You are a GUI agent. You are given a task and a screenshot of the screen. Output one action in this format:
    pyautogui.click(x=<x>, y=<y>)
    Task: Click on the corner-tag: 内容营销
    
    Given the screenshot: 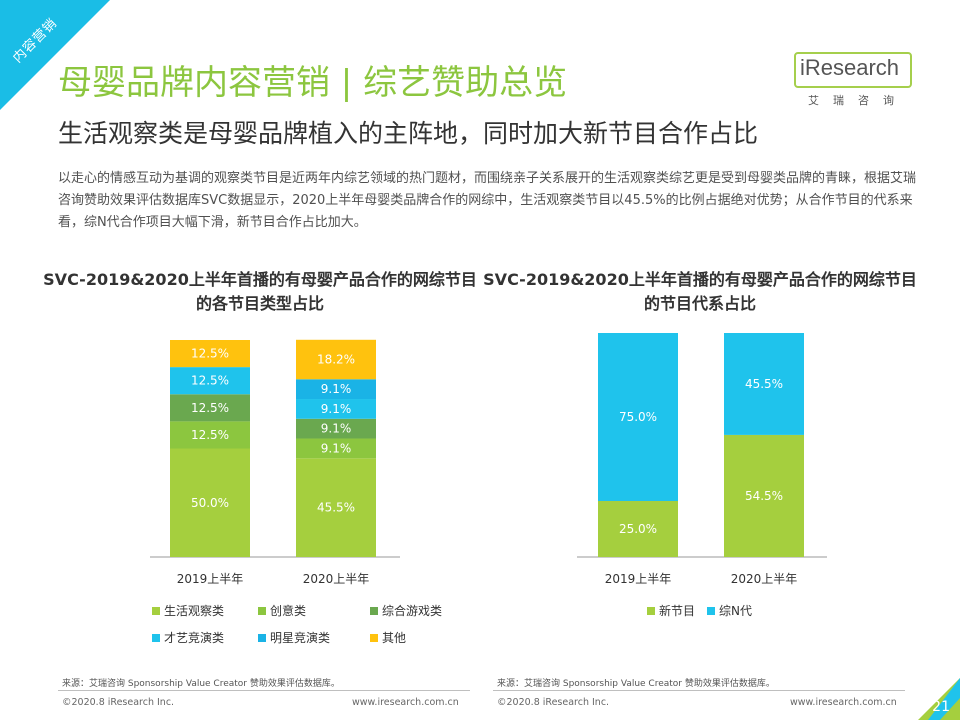 What is the action you would take?
    pyautogui.click(x=55, y=55)
    